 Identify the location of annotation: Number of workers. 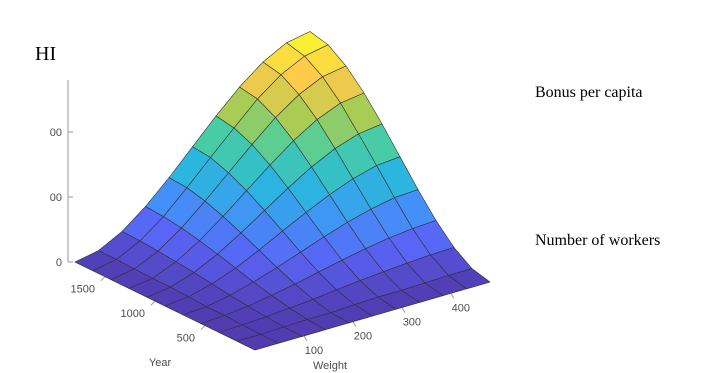
(597, 240).